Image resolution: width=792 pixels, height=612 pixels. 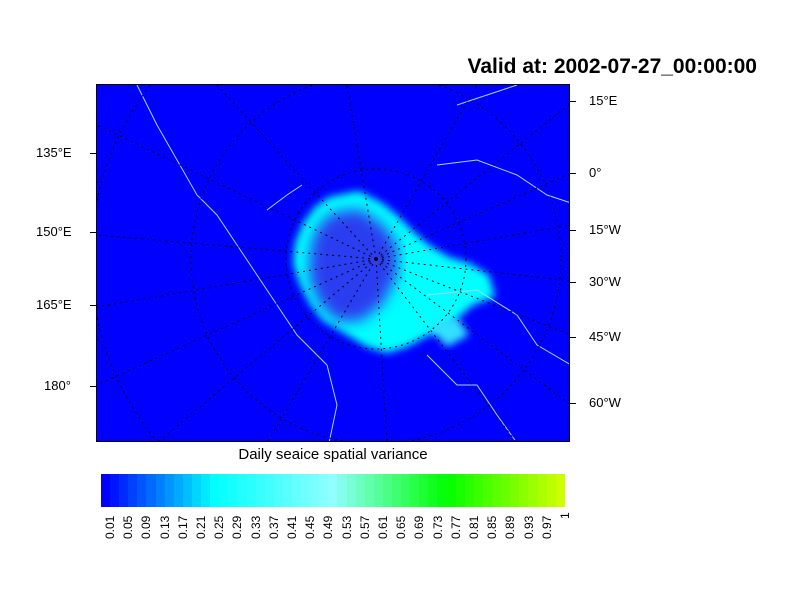 What do you see at coordinates (110, 527) in the screenshot?
I see `colorbar-label: 0.01` at bounding box center [110, 527].